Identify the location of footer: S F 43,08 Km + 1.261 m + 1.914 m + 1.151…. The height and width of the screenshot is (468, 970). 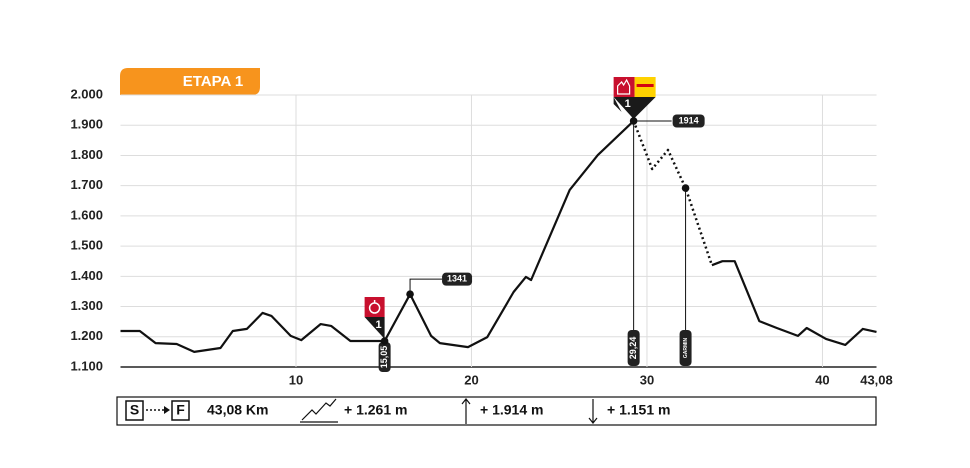
(496, 411).